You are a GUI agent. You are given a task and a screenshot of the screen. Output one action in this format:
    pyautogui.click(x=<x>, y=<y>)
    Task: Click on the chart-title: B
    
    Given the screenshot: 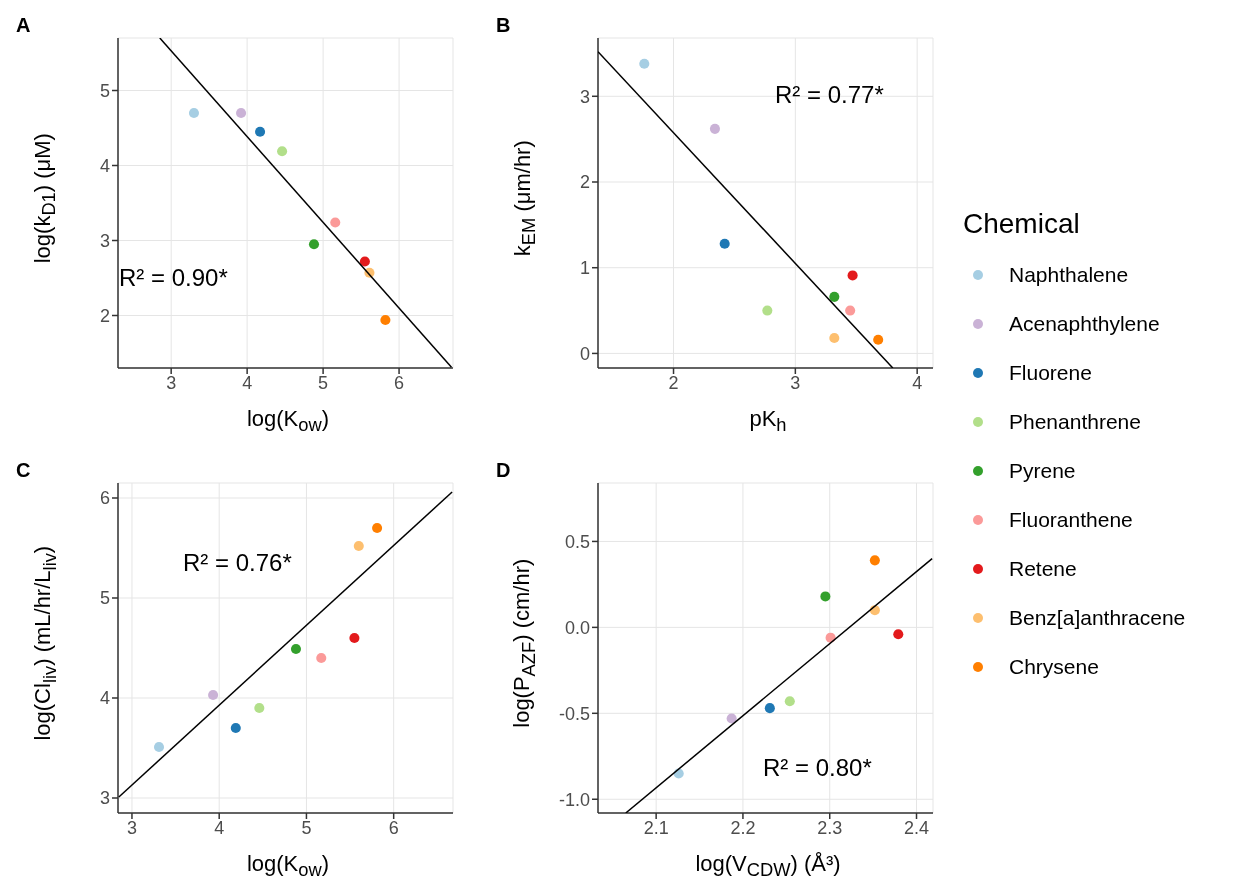 What is the action you would take?
    pyautogui.click(x=503, y=25)
    